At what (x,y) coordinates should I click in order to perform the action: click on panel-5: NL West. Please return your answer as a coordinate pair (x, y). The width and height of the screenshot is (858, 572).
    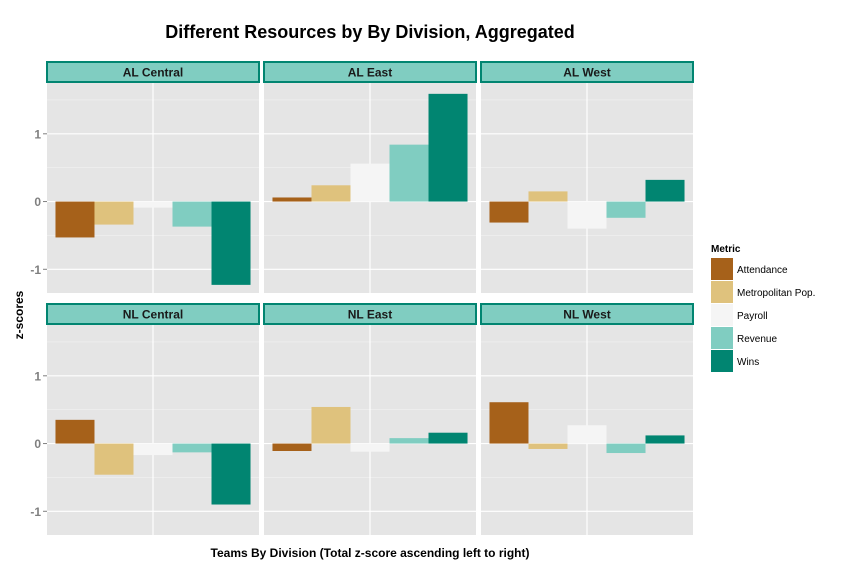
    Looking at the image, I should click on (587, 419).